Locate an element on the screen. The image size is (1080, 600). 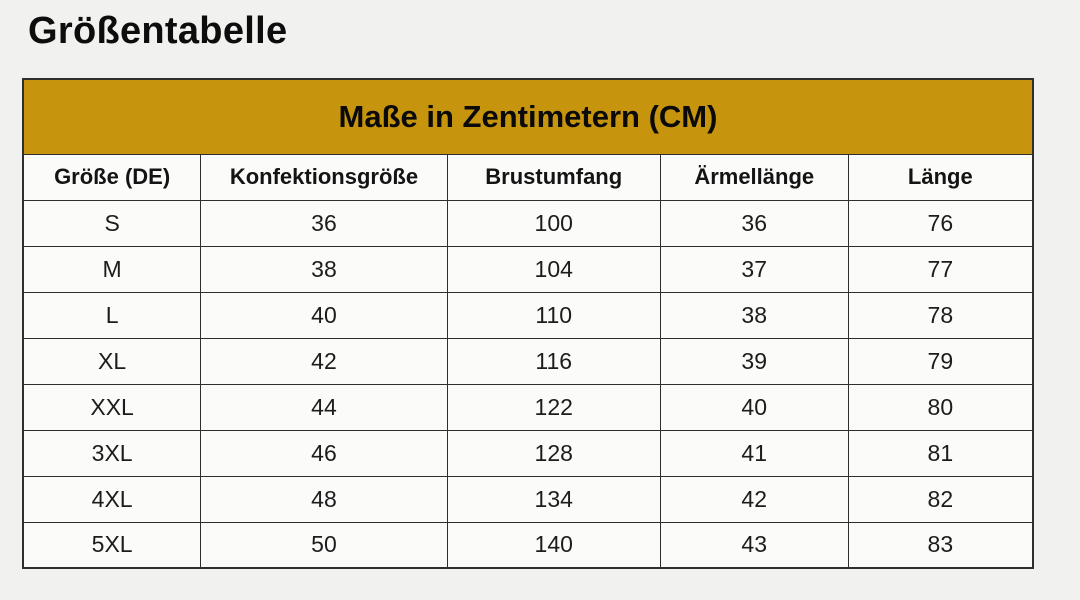
table-cell: 104 is located at coordinates (553, 269).